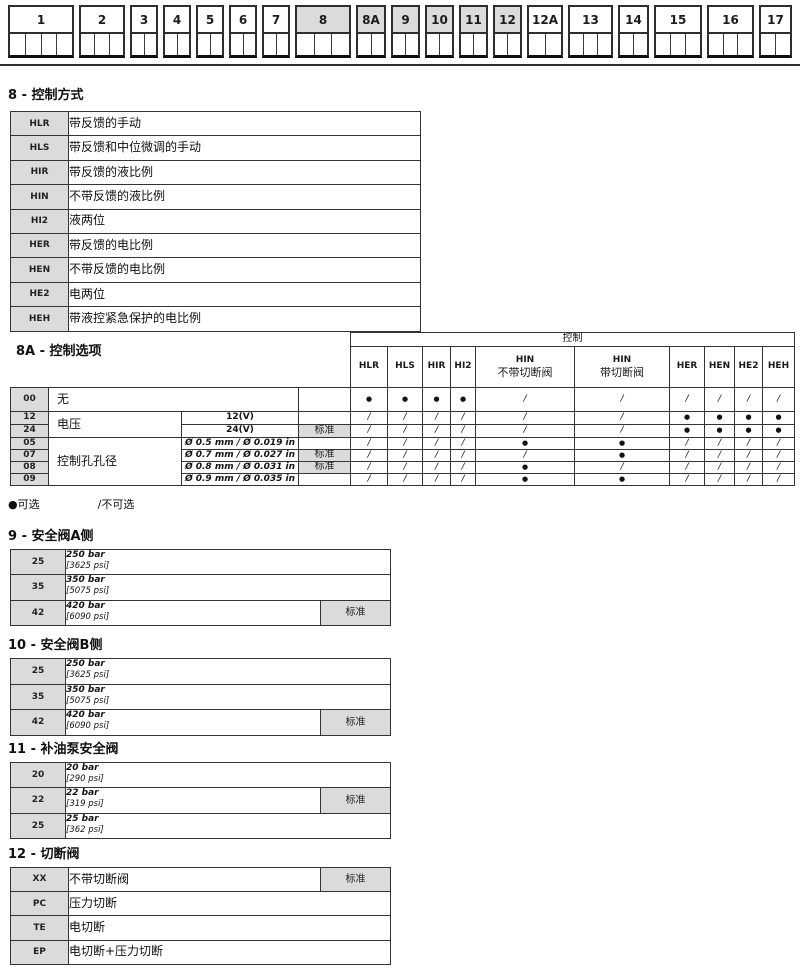 The height and width of the screenshot is (977, 800). What do you see at coordinates (102, 20) in the screenshot?
I see `code-box-number: 2` at bounding box center [102, 20].